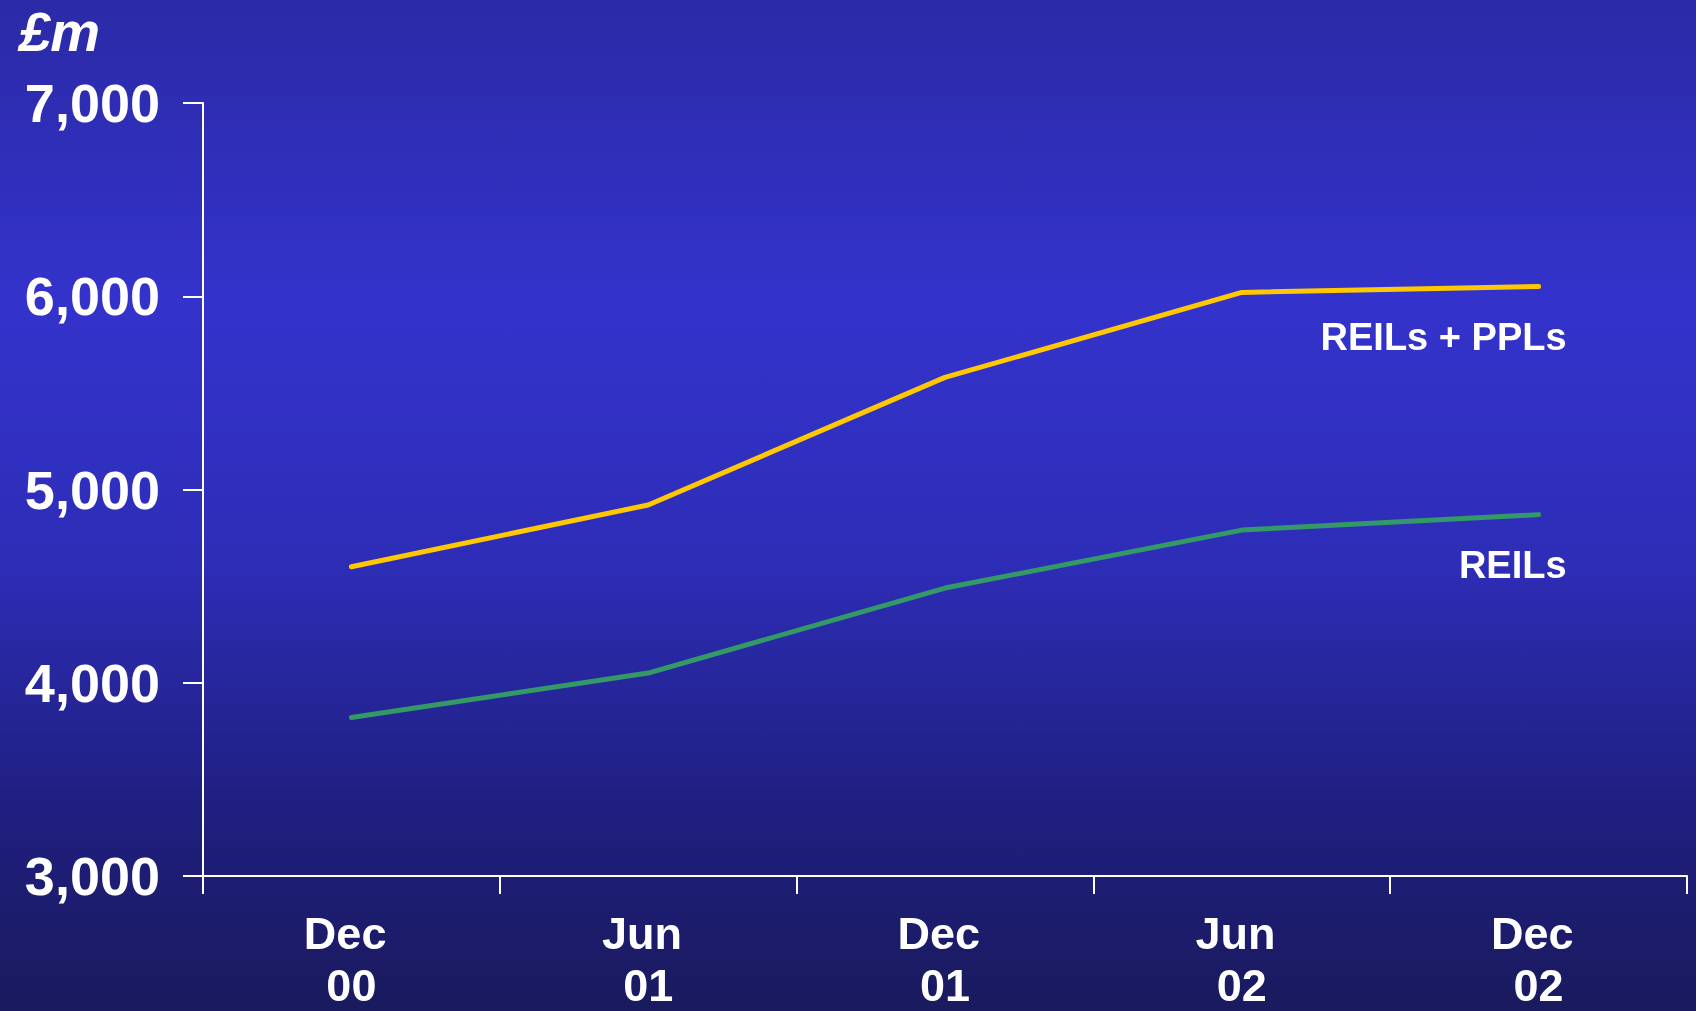  Describe the element at coordinates (92, 682) in the screenshot. I see `y-tick-label: 4,000` at that location.